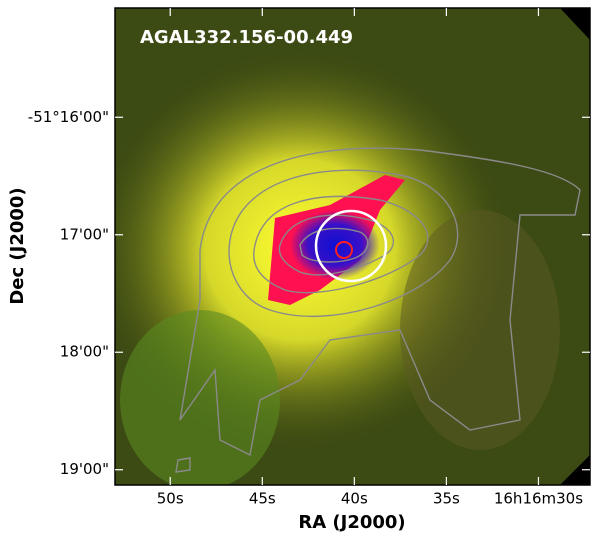  Describe the element at coordinates (84, 234) in the screenshot. I see `y-tick-label: 17'00"` at that location.